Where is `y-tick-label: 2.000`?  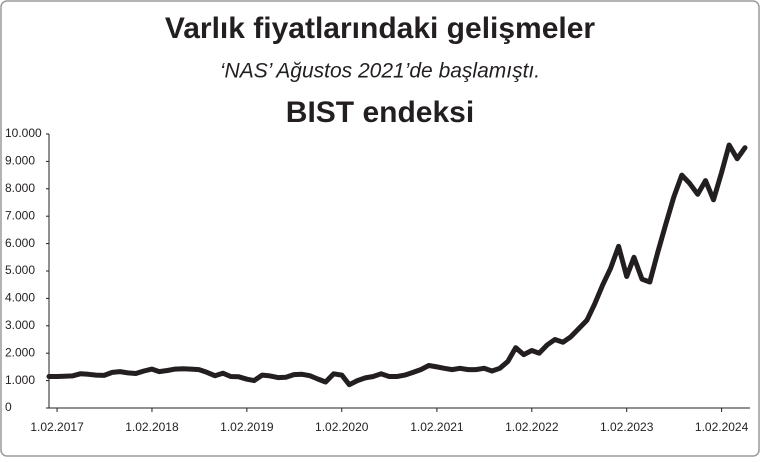 y-tick-label: 2.000 is located at coordinates (20, 352).